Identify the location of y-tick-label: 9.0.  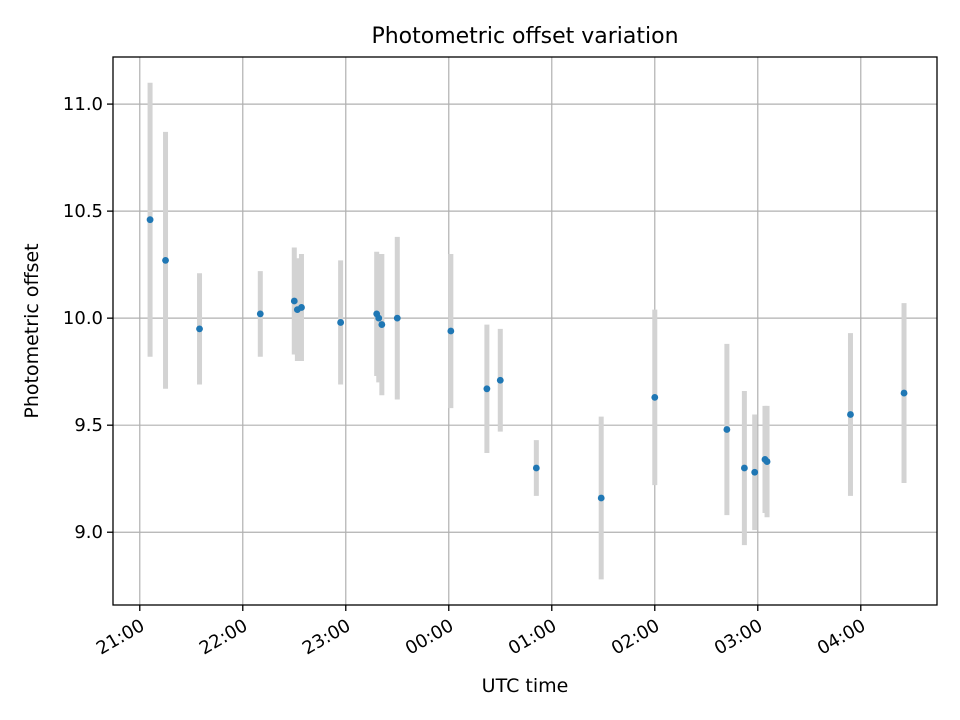
(88, 532).